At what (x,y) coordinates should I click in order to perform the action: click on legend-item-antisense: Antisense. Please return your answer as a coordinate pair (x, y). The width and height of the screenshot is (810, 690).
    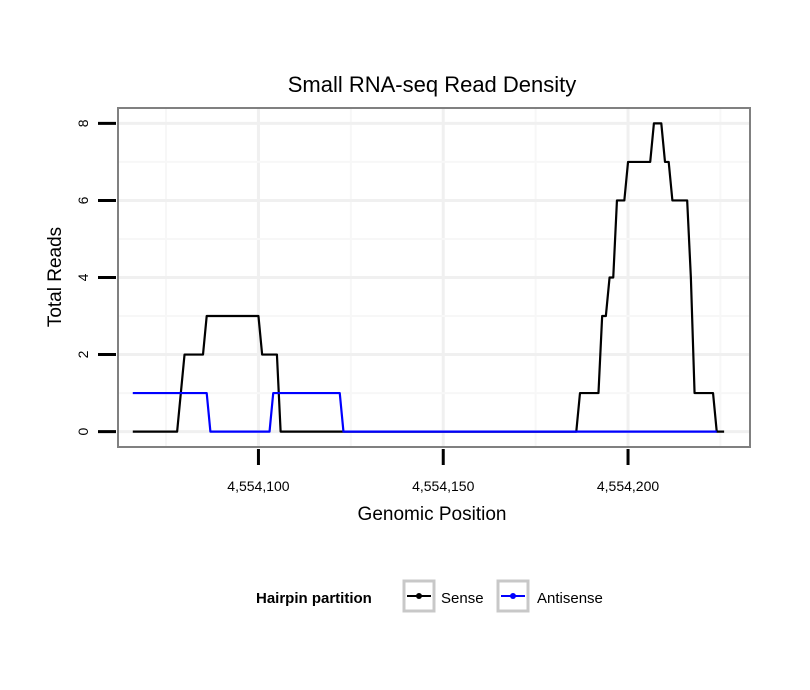
    Looking at the image, I should click on (549, 596).